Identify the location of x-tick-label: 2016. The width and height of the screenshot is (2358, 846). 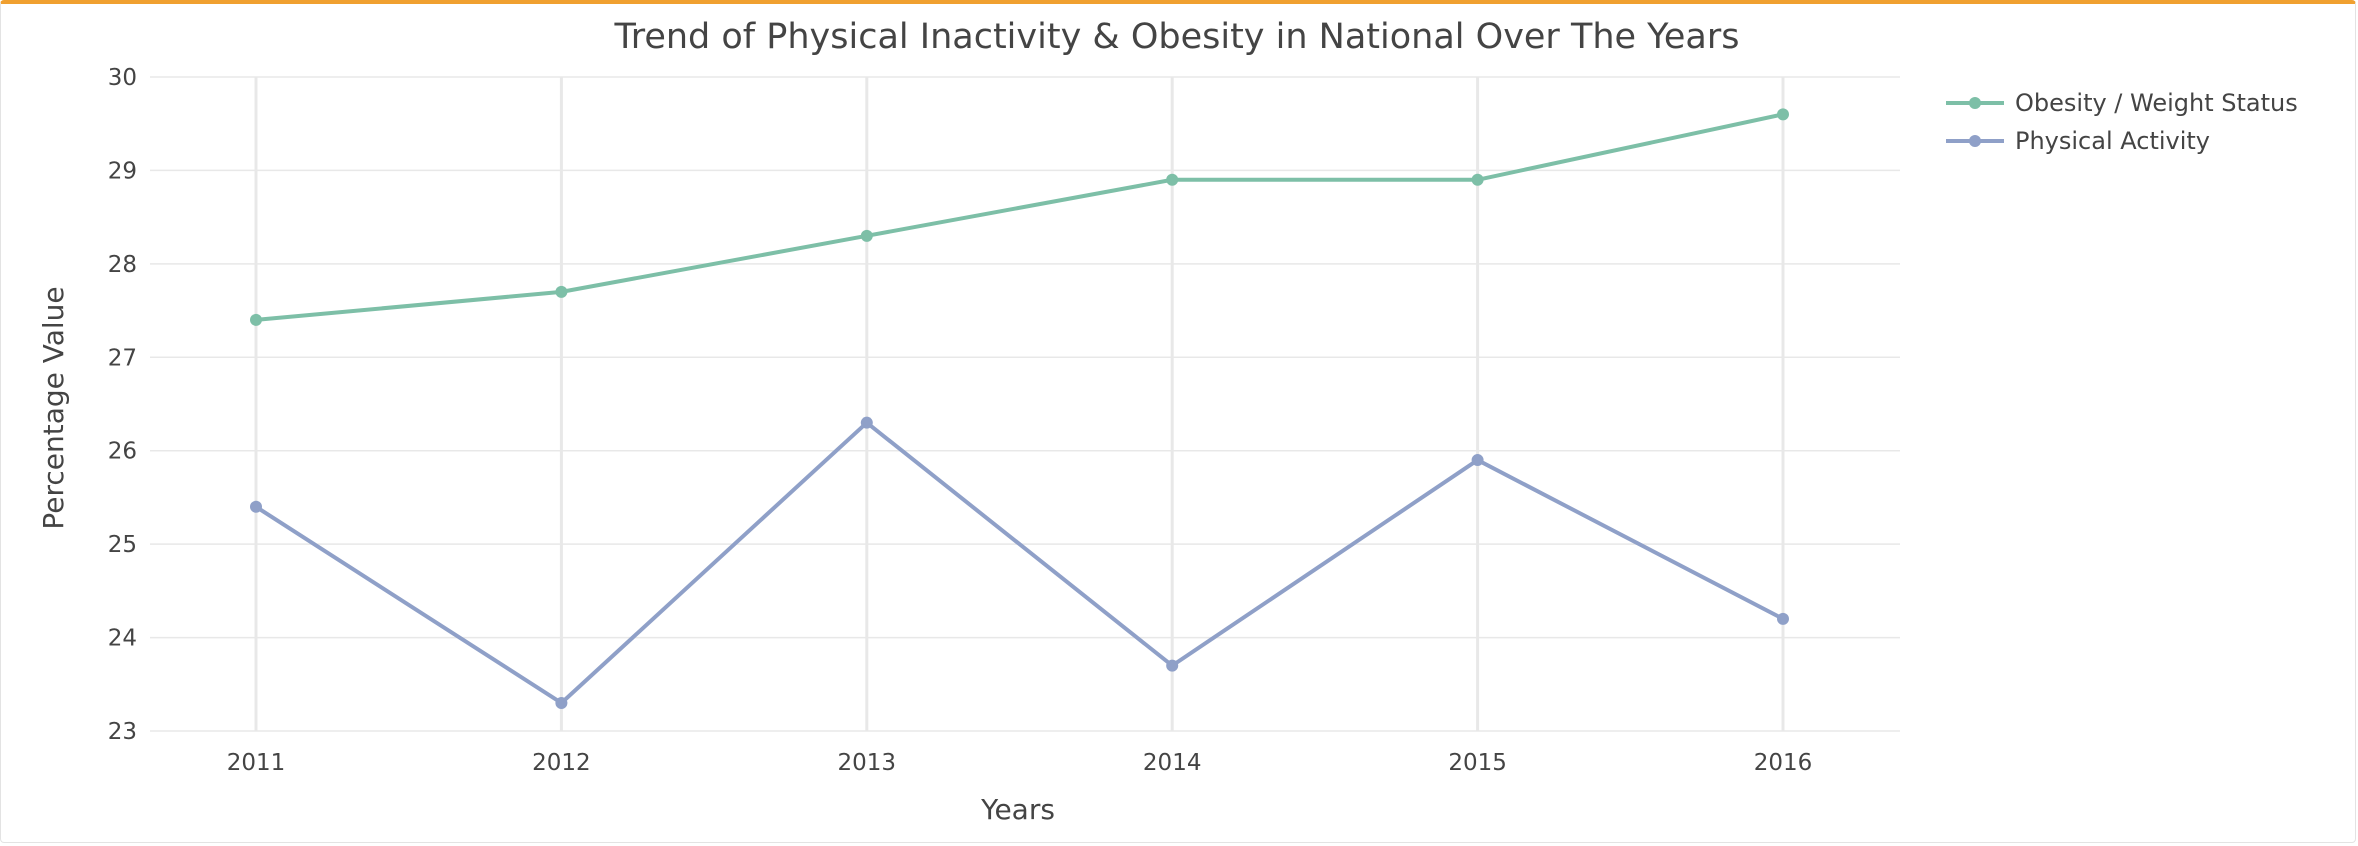
(1783, 763).